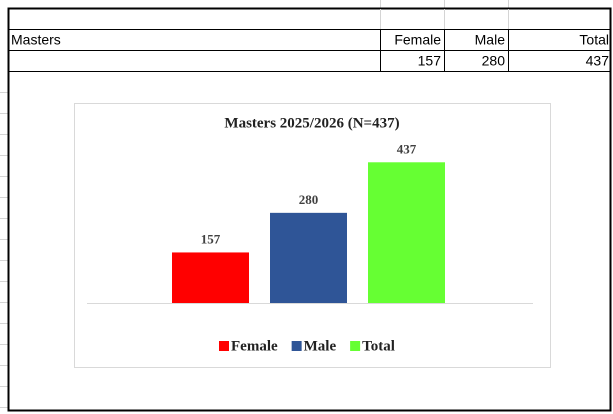 The height and width of the screenshot is (414, 613). Describe the element at coordinates (417, 40) in the screenshot. I see `table-header: Female` at that location.